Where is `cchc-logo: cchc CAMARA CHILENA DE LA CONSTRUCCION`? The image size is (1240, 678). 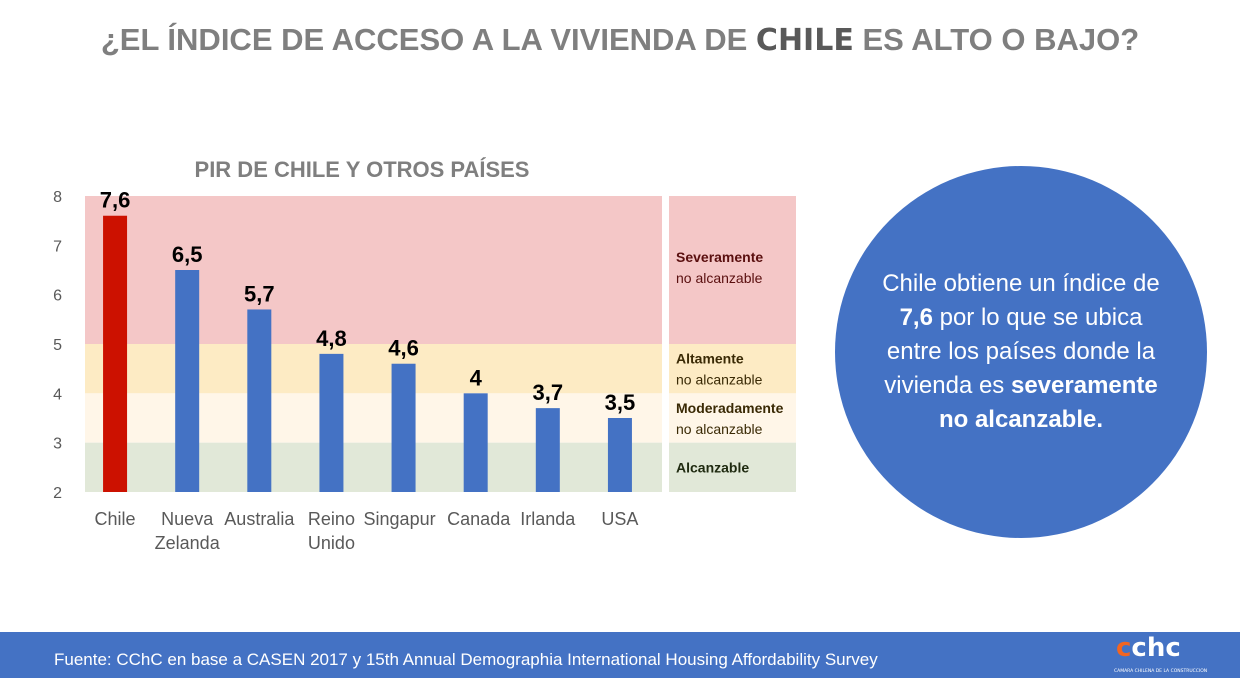 cchc-logo: cchc CAMARA CHILENA DE LA CONSTRUCCION is located at coordinates (1160, 654).